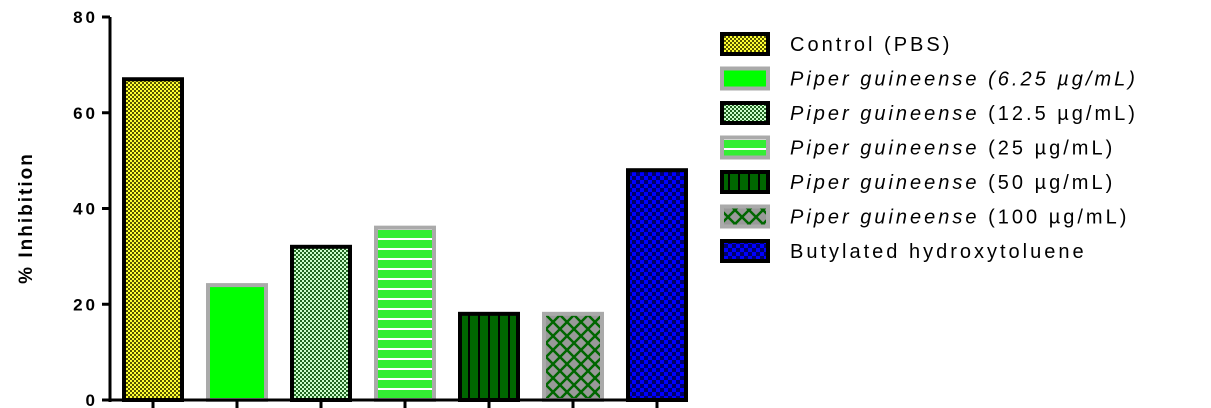 The height and width of the screenshot is (408, 1211). Describe the element at coordinates (92, 399) in the screenshot. I see `y-tick-label: 0` at that location.